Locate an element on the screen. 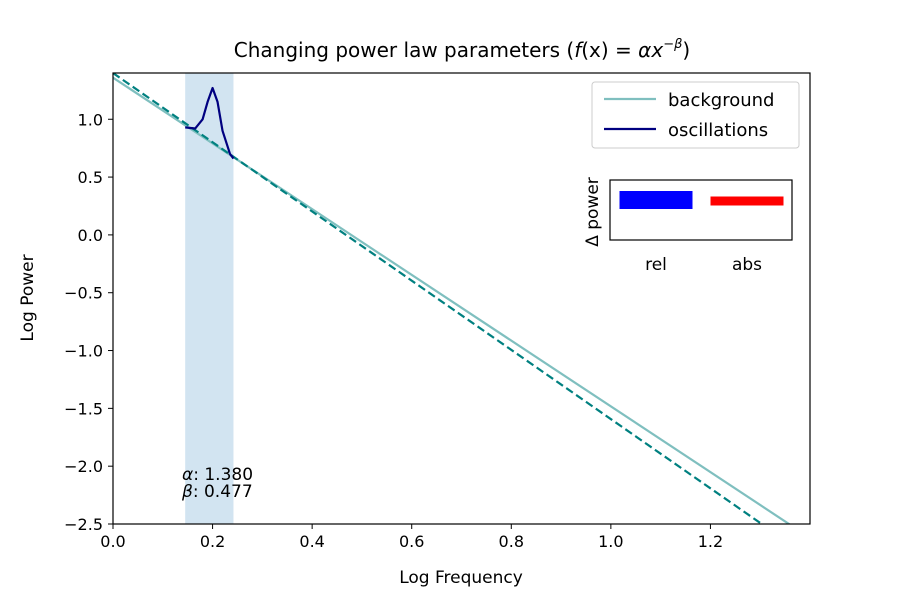 The image size is (900, 600). y-tick-label: −1.5 is located at coordinates (83, 408).